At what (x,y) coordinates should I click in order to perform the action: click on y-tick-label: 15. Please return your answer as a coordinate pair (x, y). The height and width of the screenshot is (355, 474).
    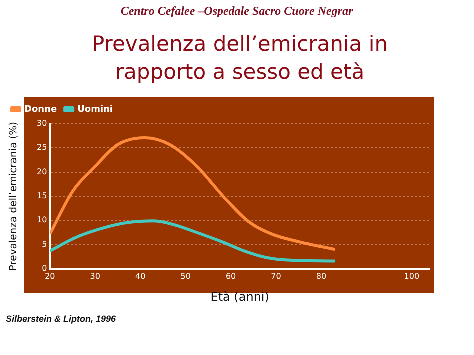
    Looking at the image, I should click on (42, 196).